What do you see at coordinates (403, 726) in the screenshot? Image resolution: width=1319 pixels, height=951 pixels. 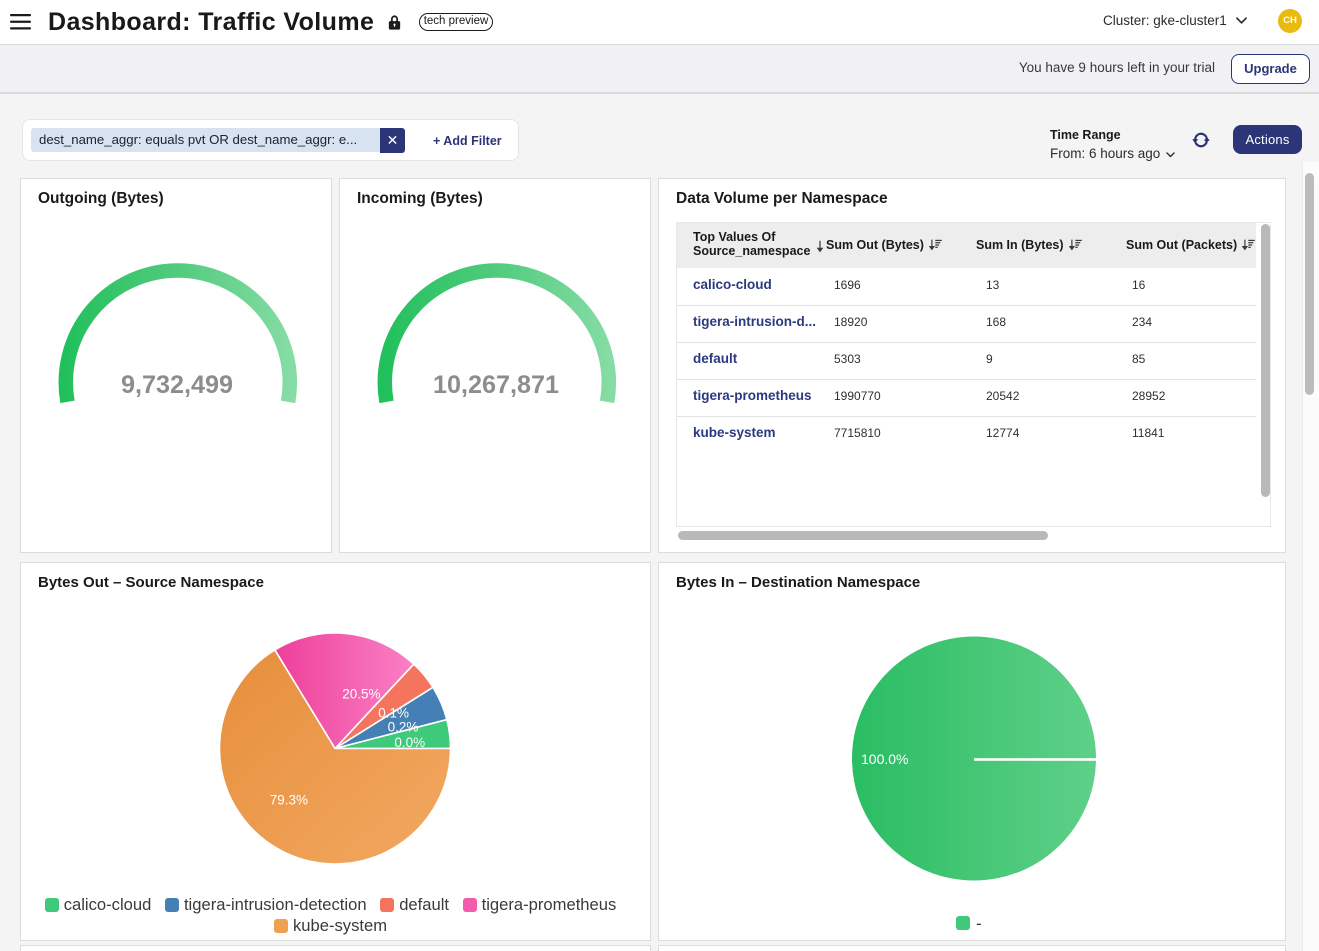 I see `svg-text: 0.2%` at bounding box center [403, 726].